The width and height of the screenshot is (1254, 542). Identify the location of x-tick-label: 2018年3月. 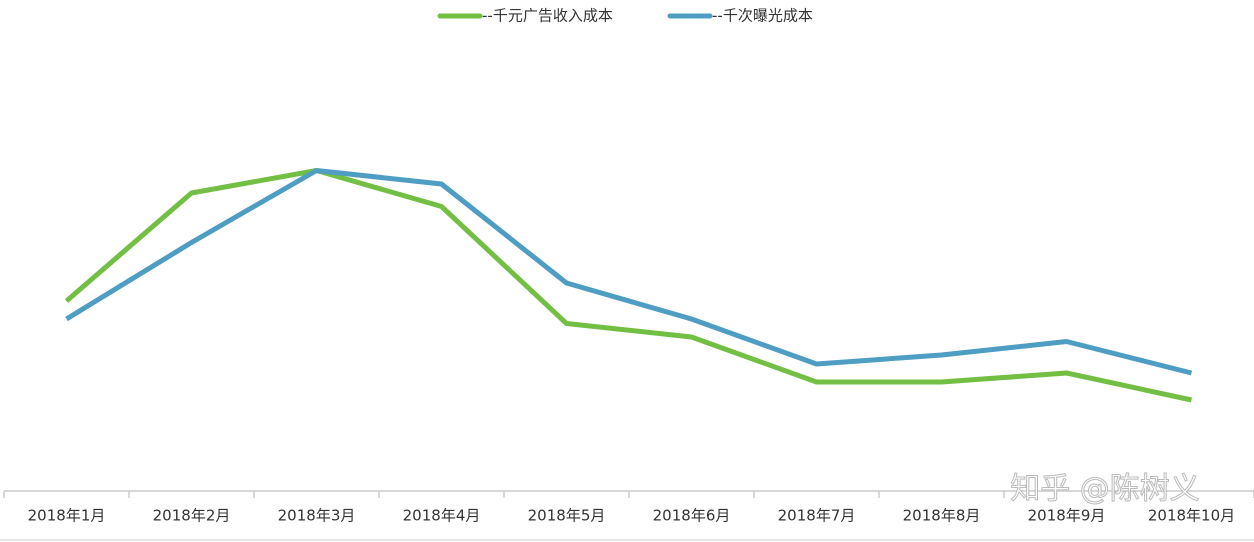
(317, 516).